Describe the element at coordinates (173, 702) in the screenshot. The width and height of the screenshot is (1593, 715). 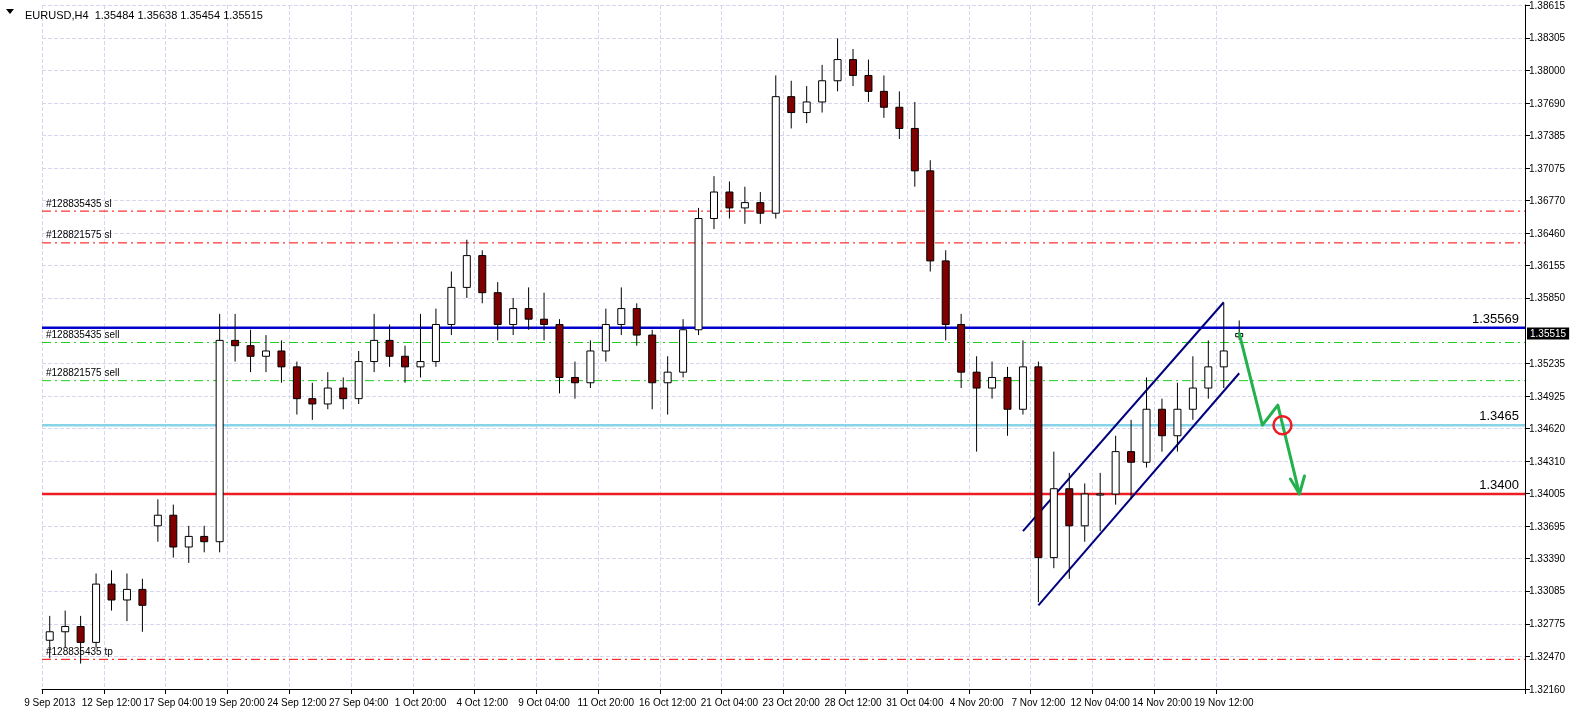
I see `x-tick-label: 17 Sep 04:00` at that location.